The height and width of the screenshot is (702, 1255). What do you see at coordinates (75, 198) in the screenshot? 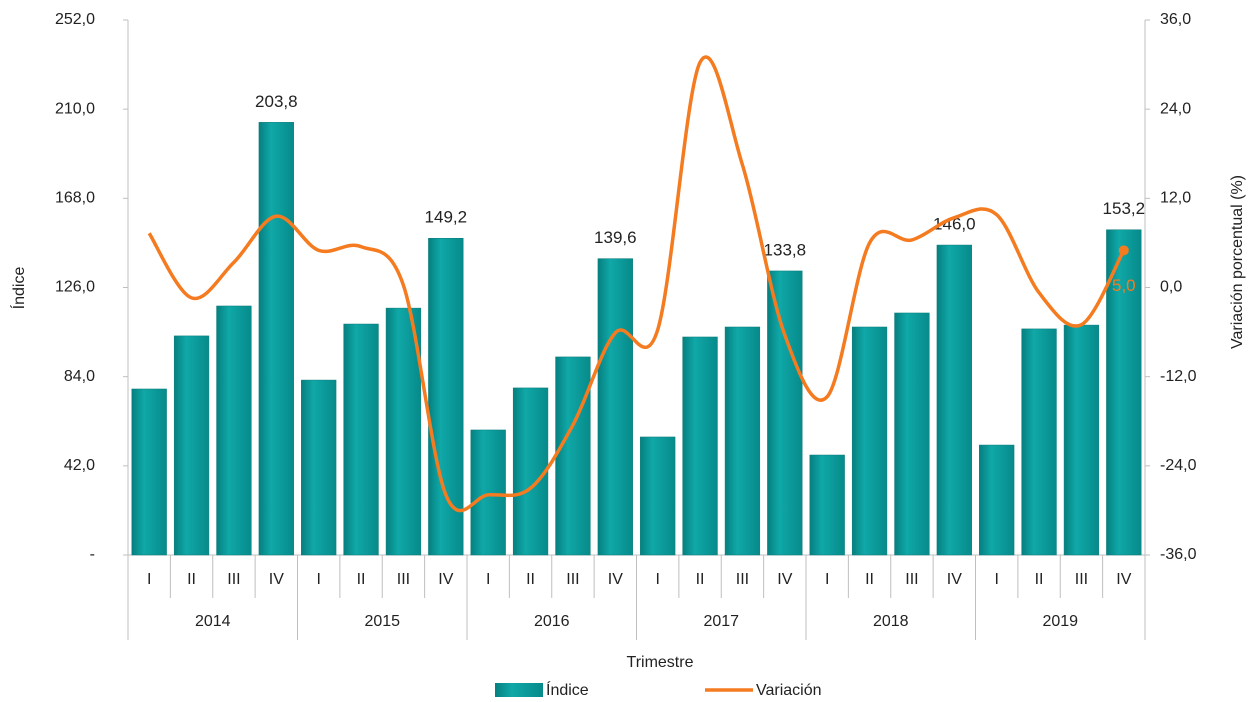
I see `y-tick-label: 168,0` at bounding box center [75, 198].